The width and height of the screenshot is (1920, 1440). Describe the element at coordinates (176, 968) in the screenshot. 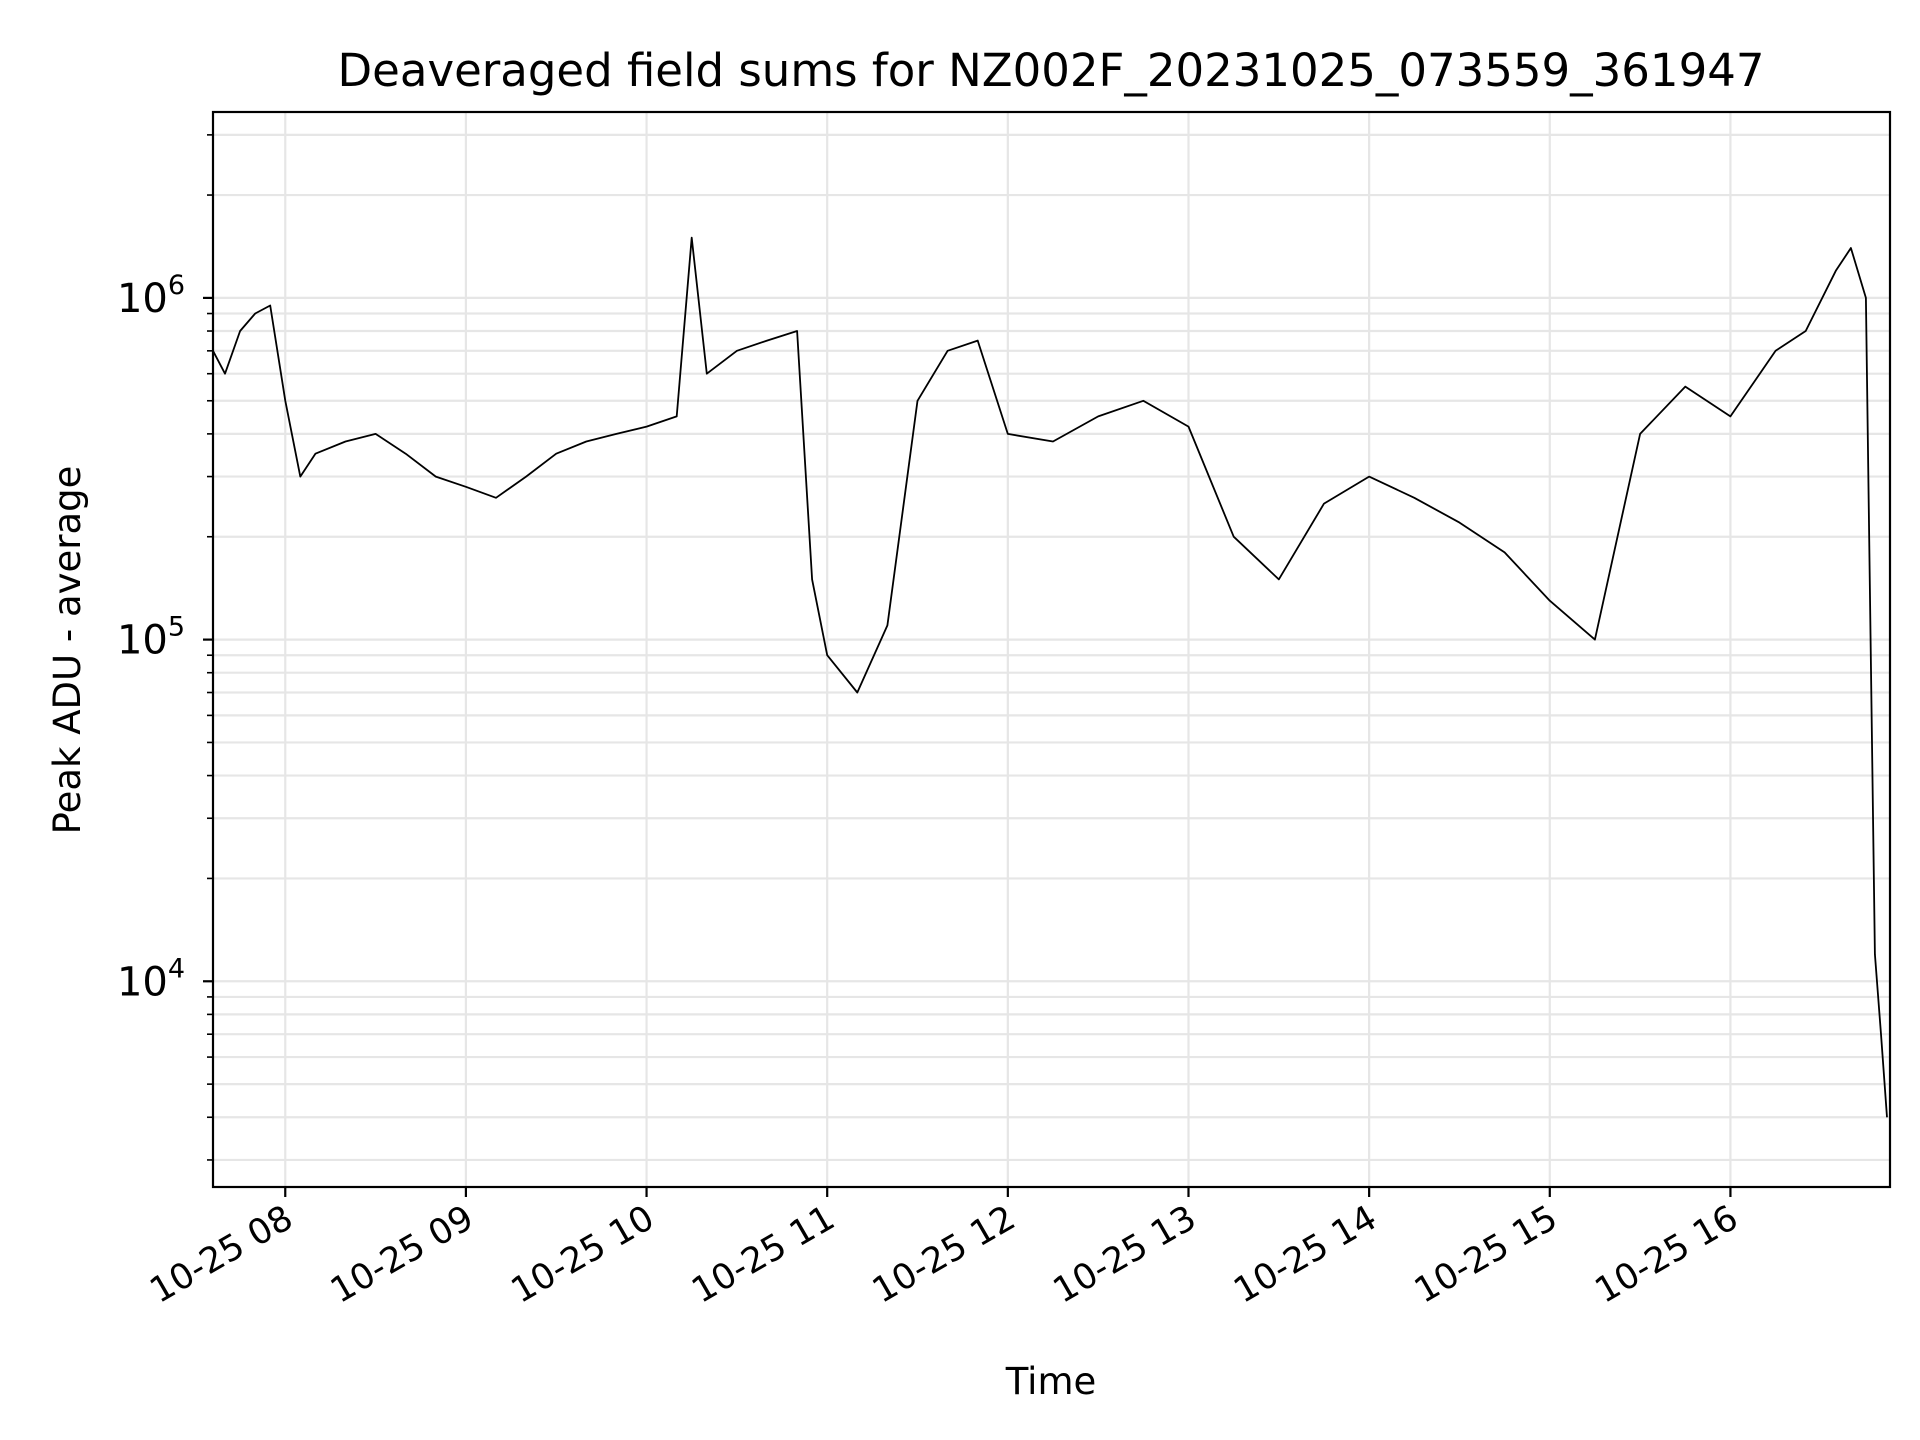

I see `y-tick-exponent: 4` at that location.